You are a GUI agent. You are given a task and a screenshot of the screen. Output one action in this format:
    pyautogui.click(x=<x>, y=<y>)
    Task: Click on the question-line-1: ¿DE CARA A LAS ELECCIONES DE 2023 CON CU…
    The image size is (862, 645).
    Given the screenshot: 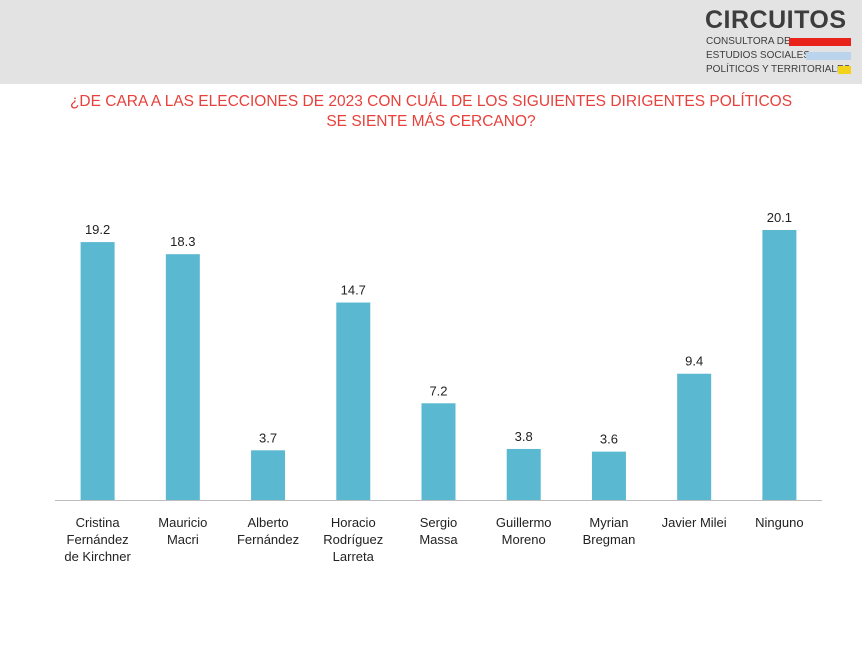 What is the action you would take?
    pyautogui.click(x=431, y=101)
    